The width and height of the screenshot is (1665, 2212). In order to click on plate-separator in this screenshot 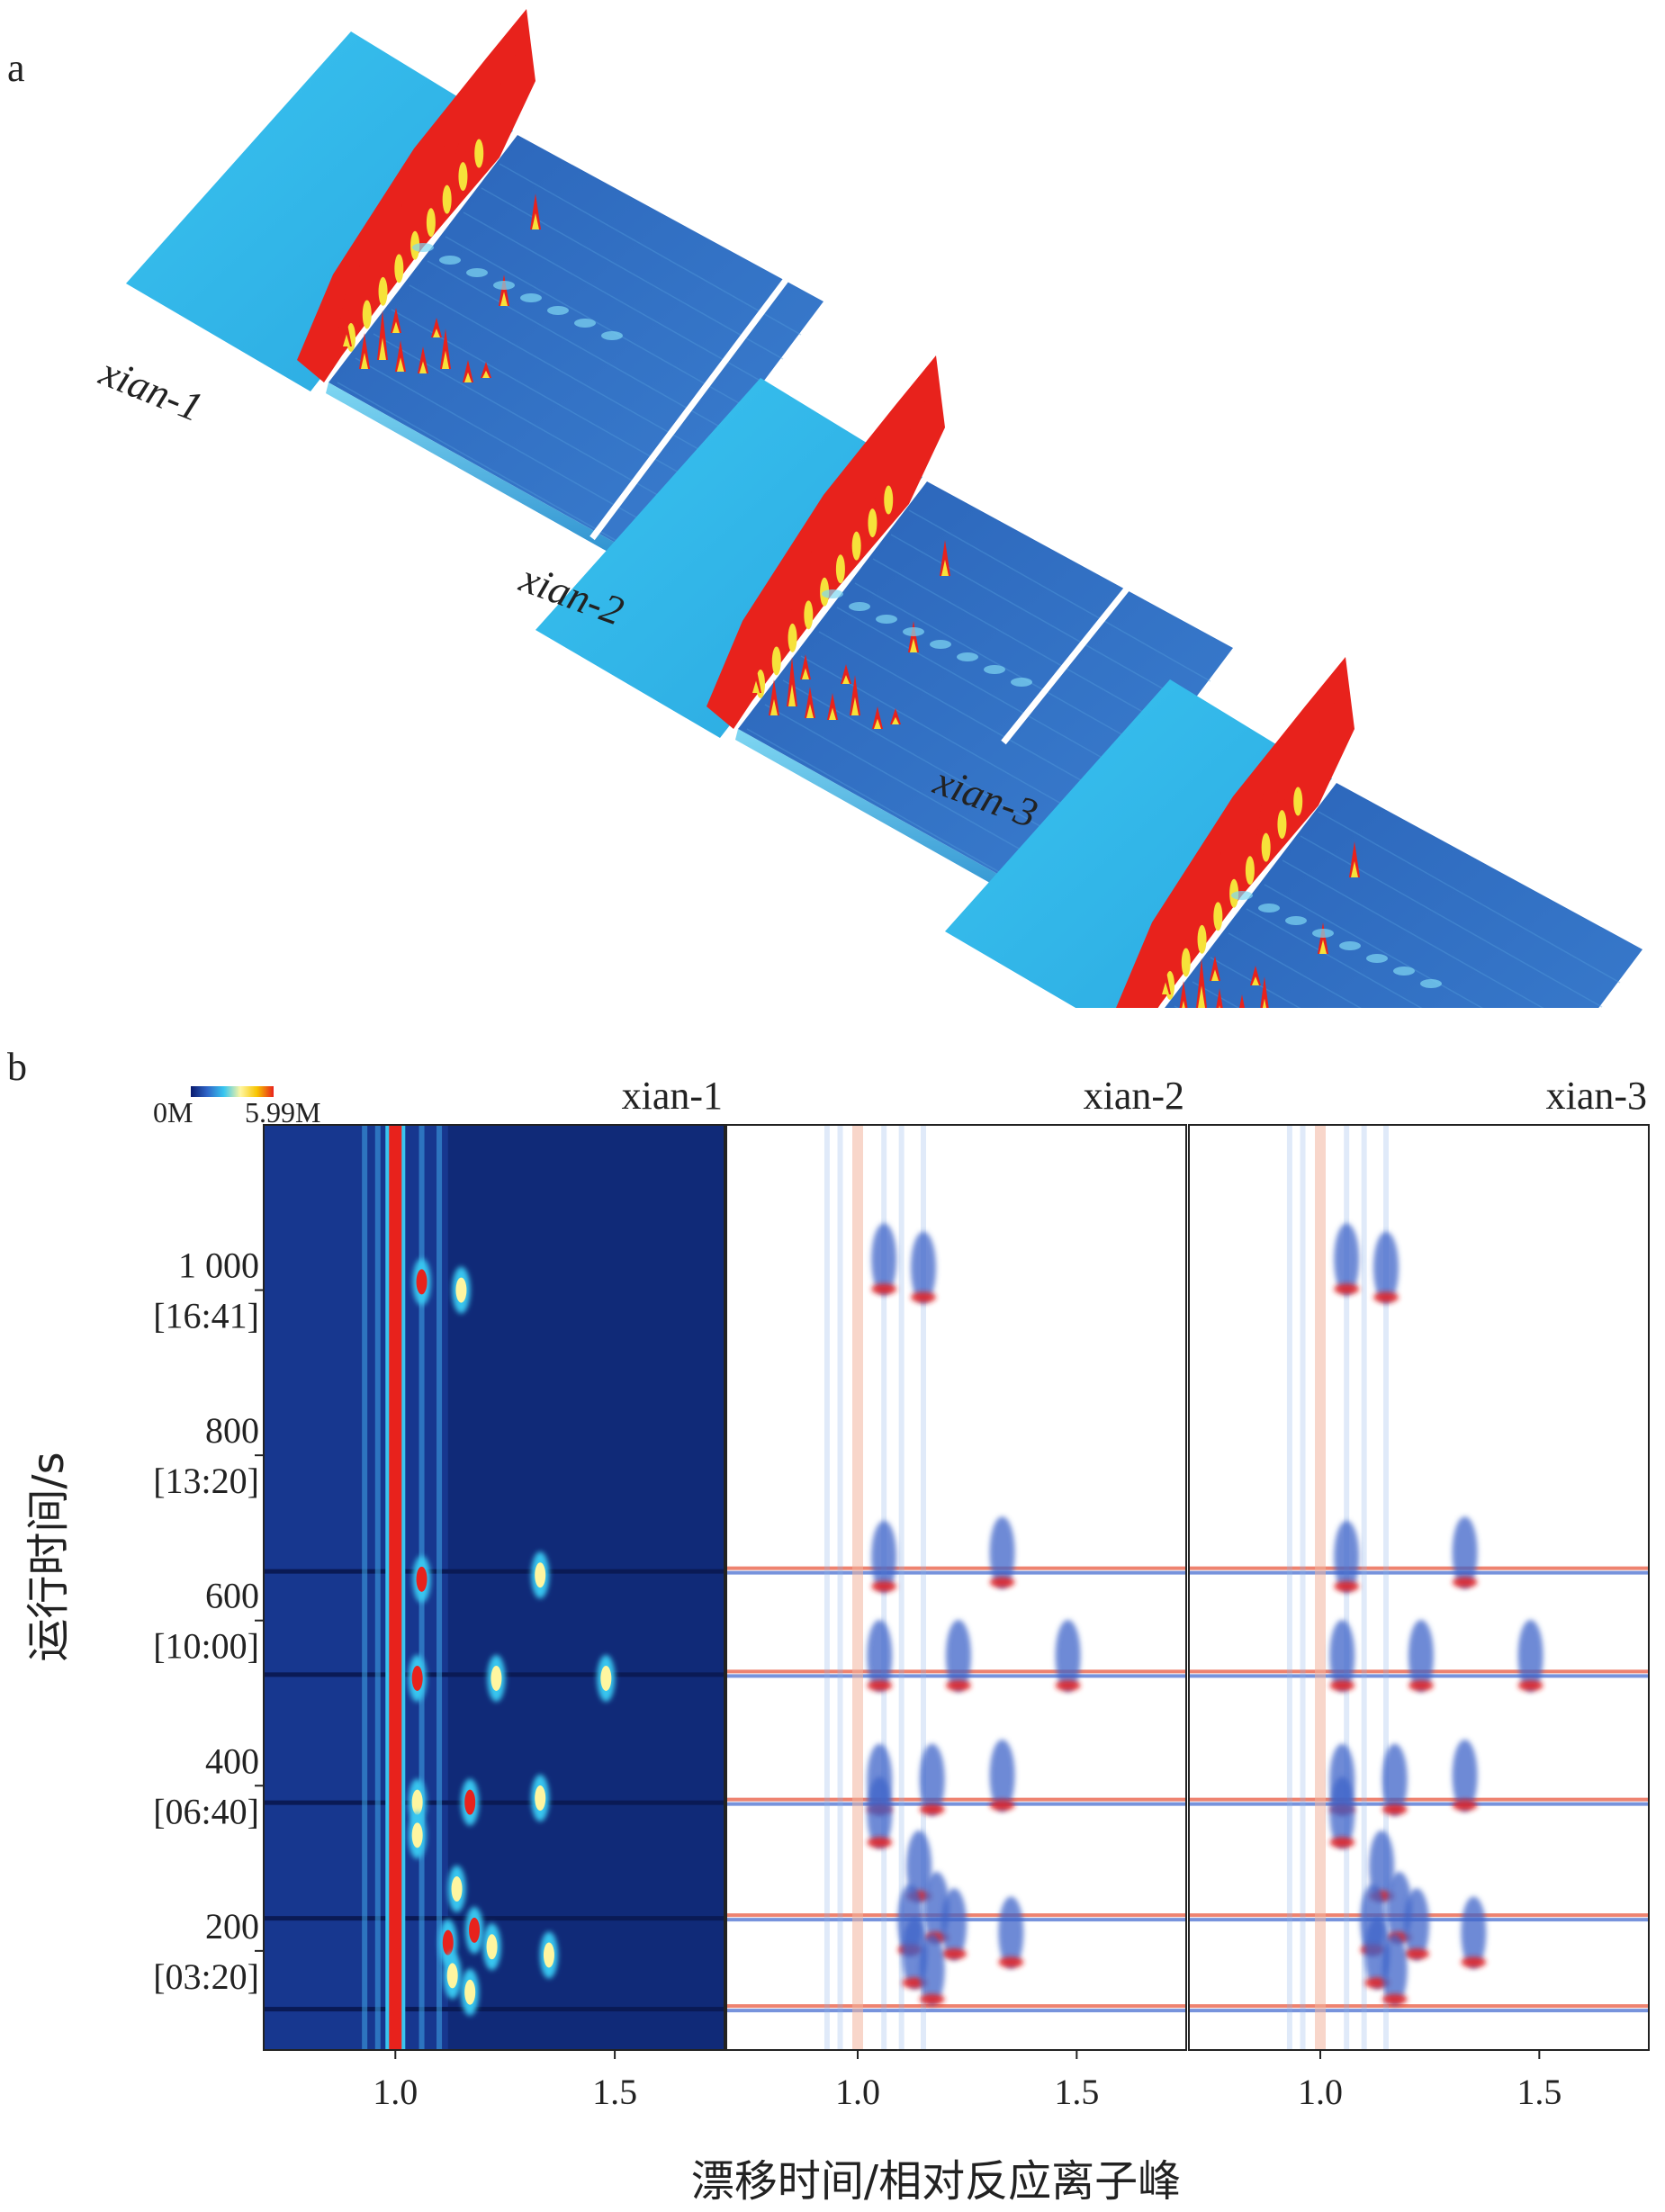, I will do `click(700, 394)`.